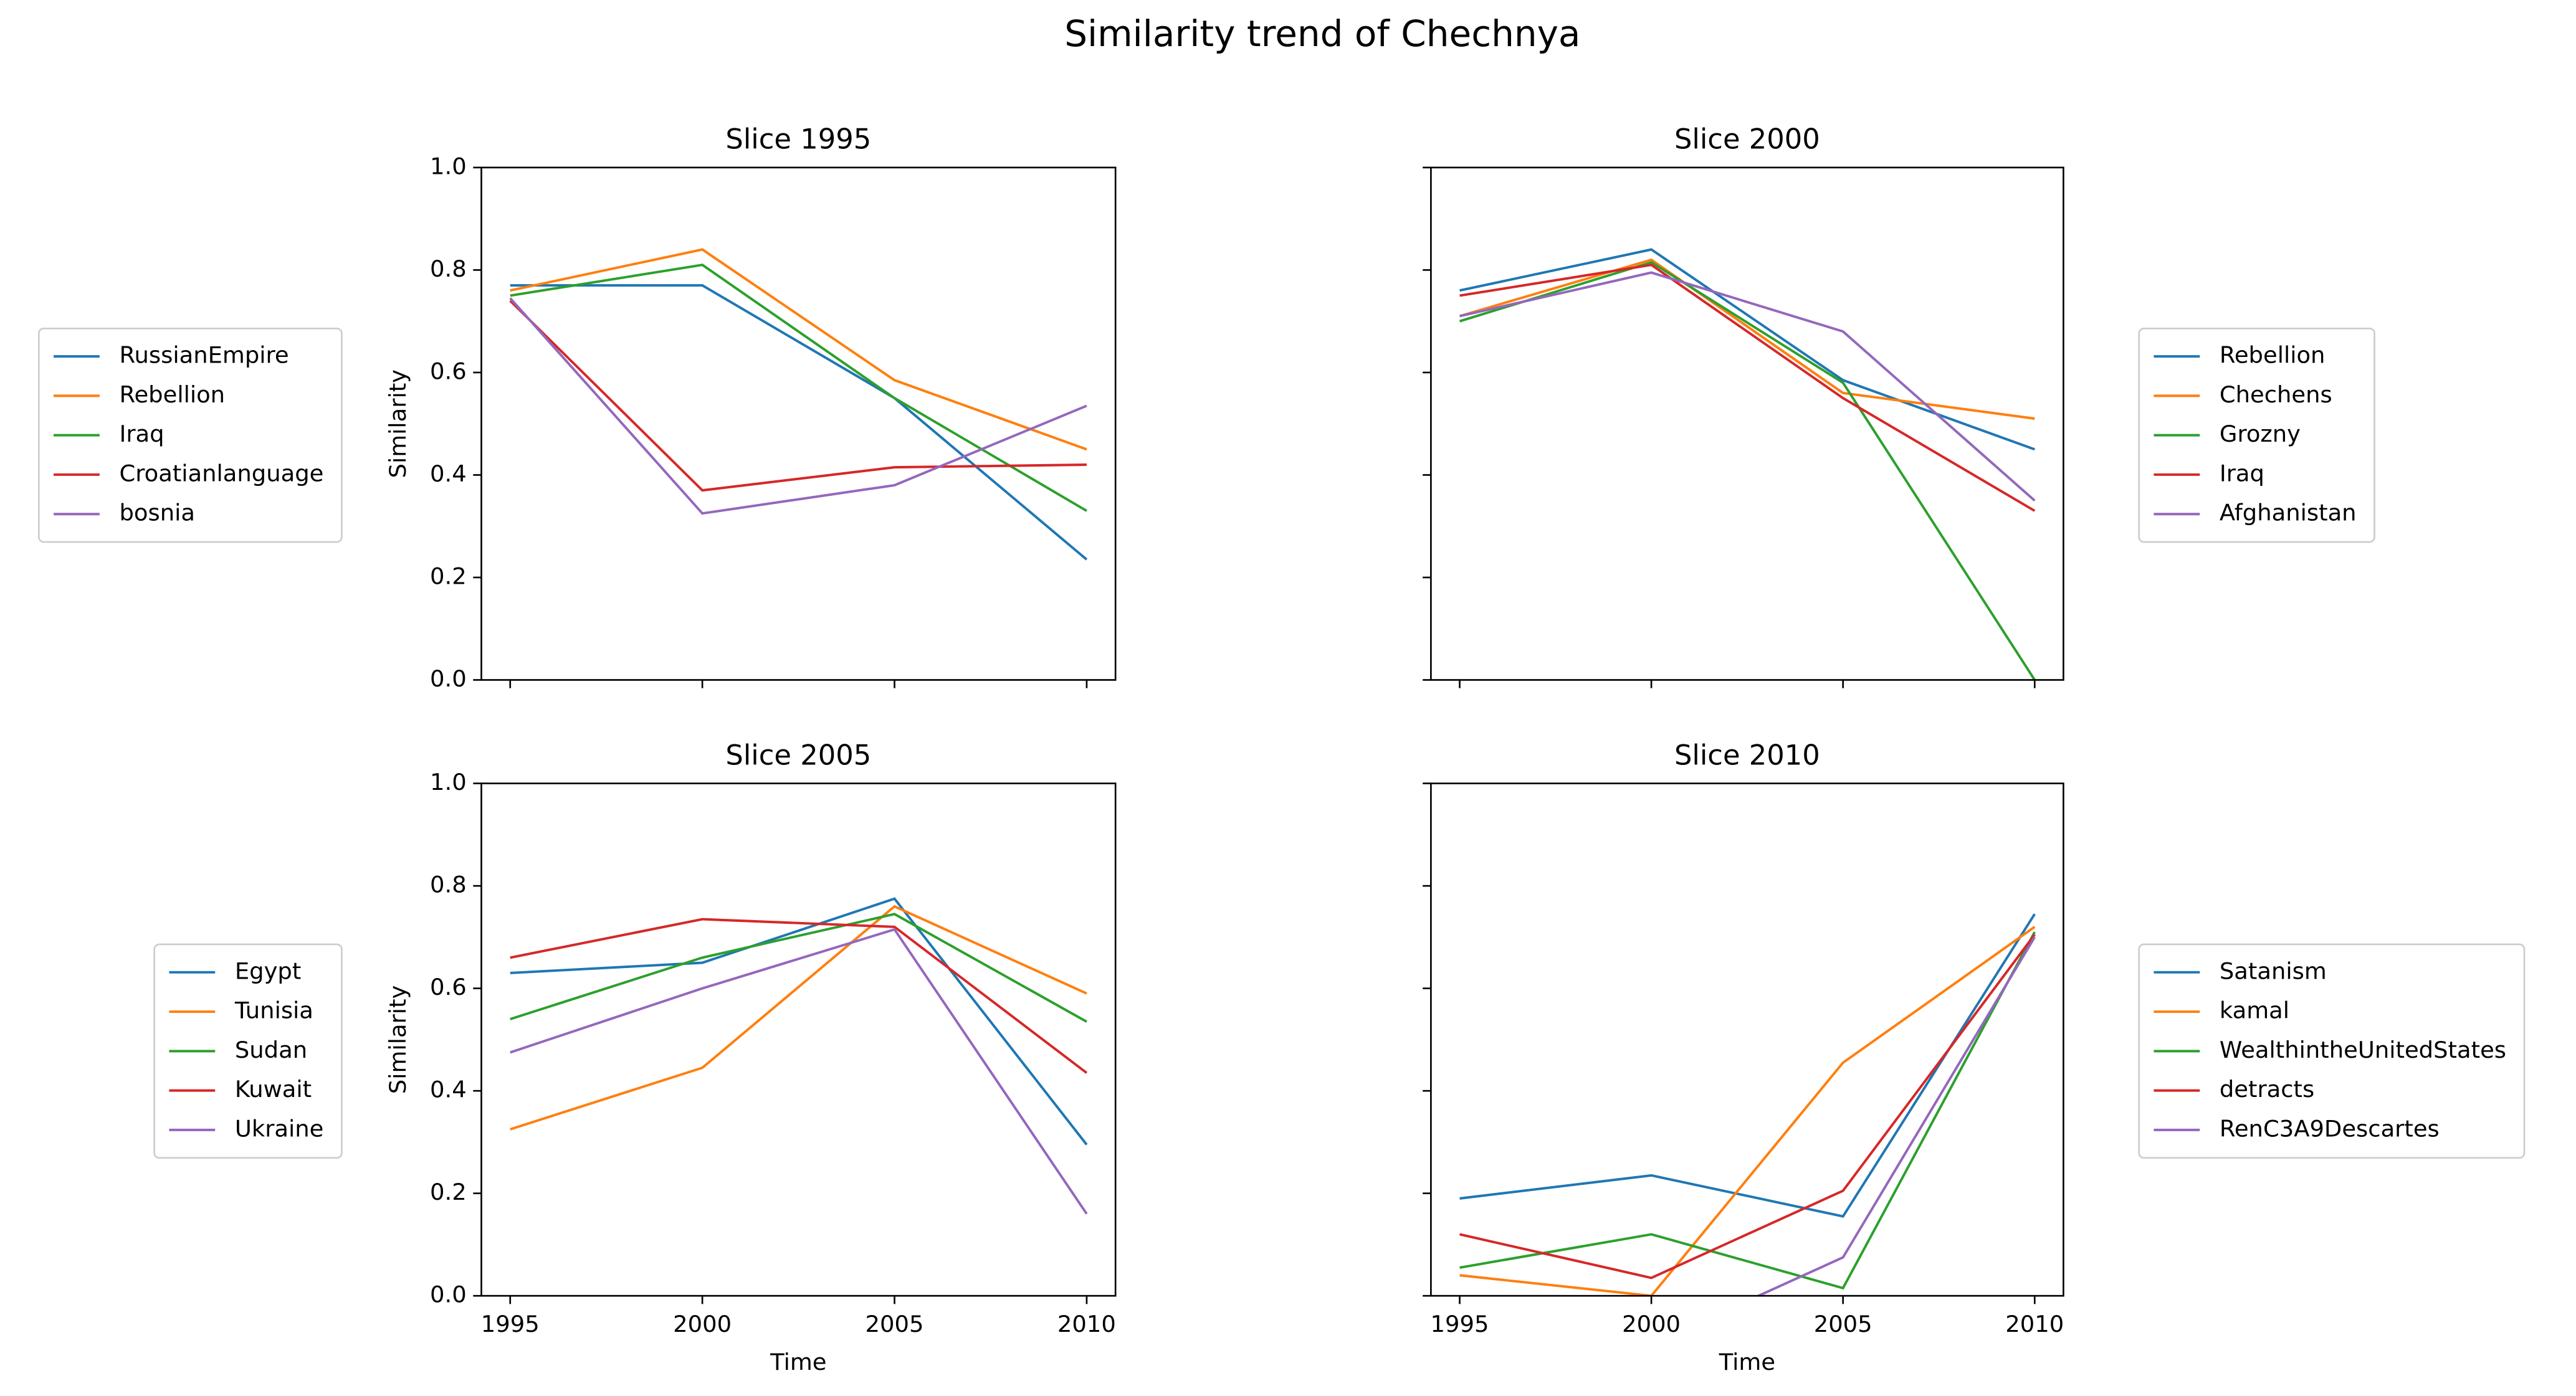 This screenshot has width=2576, height=1396. Describe the element at coordinates (280, 1129) in the screenshot. I see `legend-label: Ukraine` at that location.